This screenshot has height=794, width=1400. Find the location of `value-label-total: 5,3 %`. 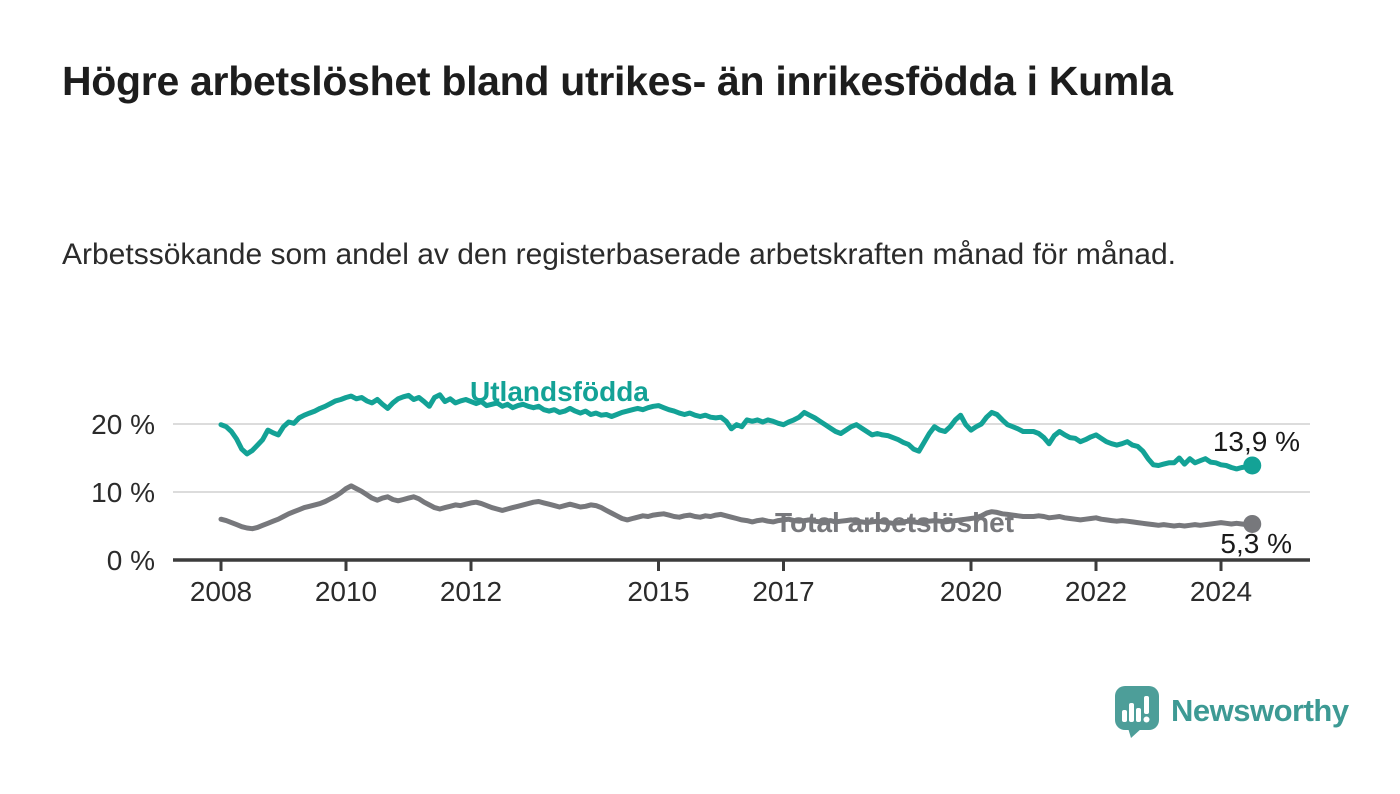

value-label-total: 5,3 % is located at coordinates (1256, 543).